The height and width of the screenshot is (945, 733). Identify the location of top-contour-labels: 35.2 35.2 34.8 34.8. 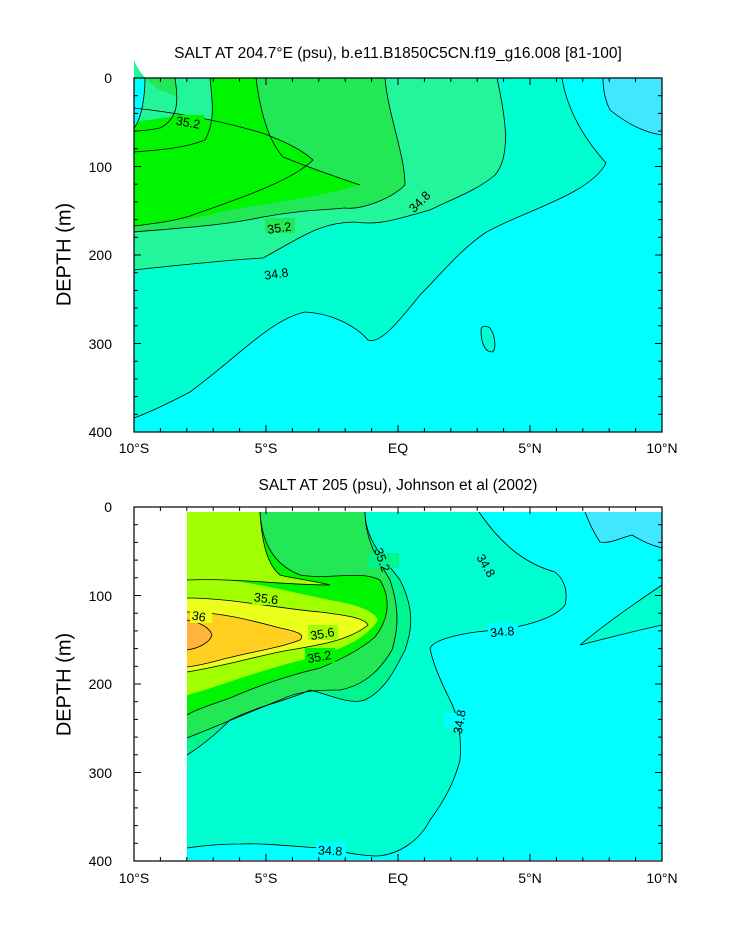
(304, 198).